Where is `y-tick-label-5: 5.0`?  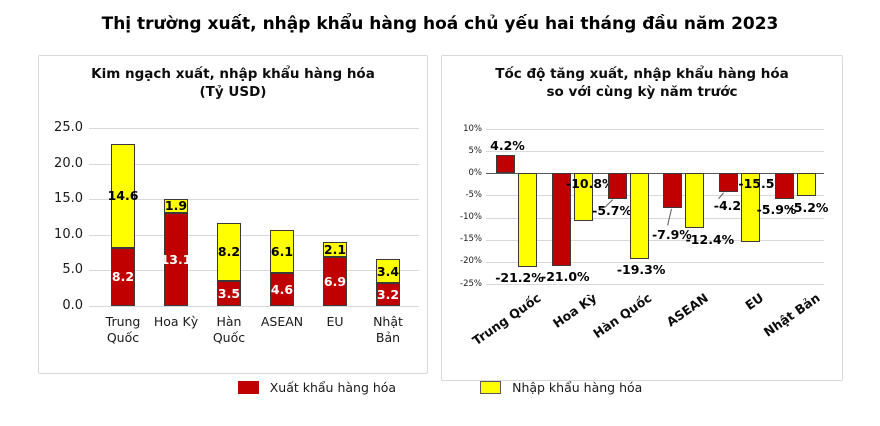
y-tick-label-5: 5.0 is located at coordinates (72, 270).